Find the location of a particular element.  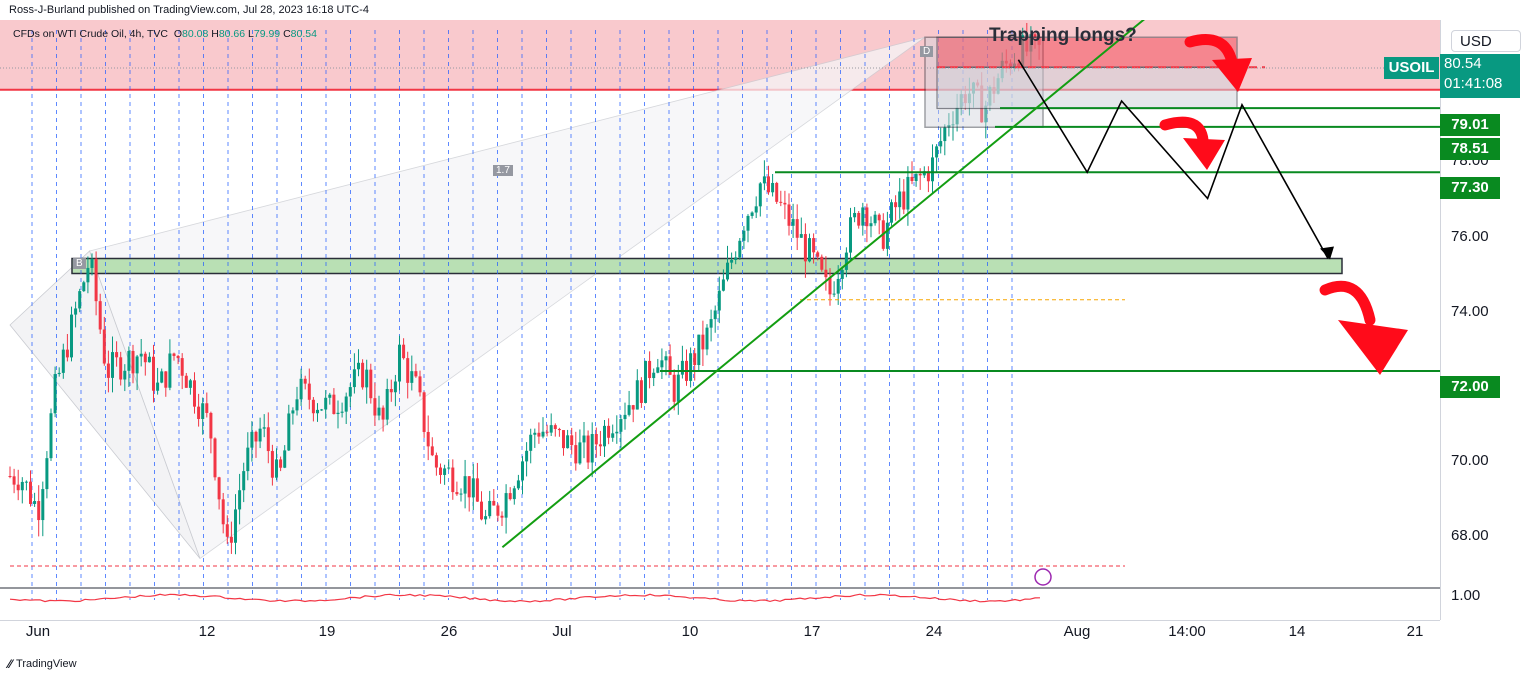

open-label: O is located at coordinates (178, 34).